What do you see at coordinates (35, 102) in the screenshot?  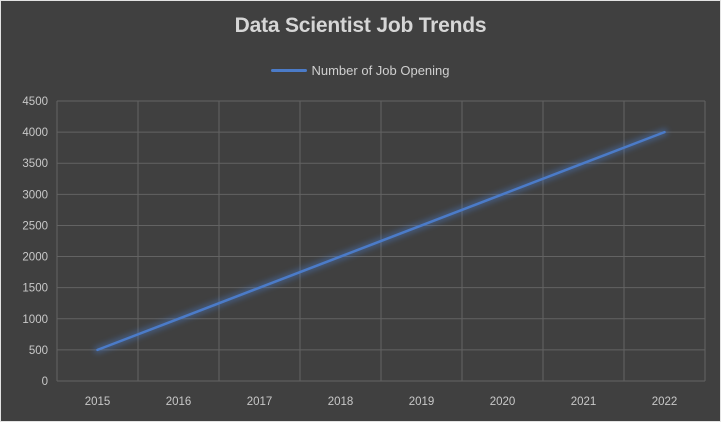 I see `y-tick-label: 4500` at bounding box center [35, 102].